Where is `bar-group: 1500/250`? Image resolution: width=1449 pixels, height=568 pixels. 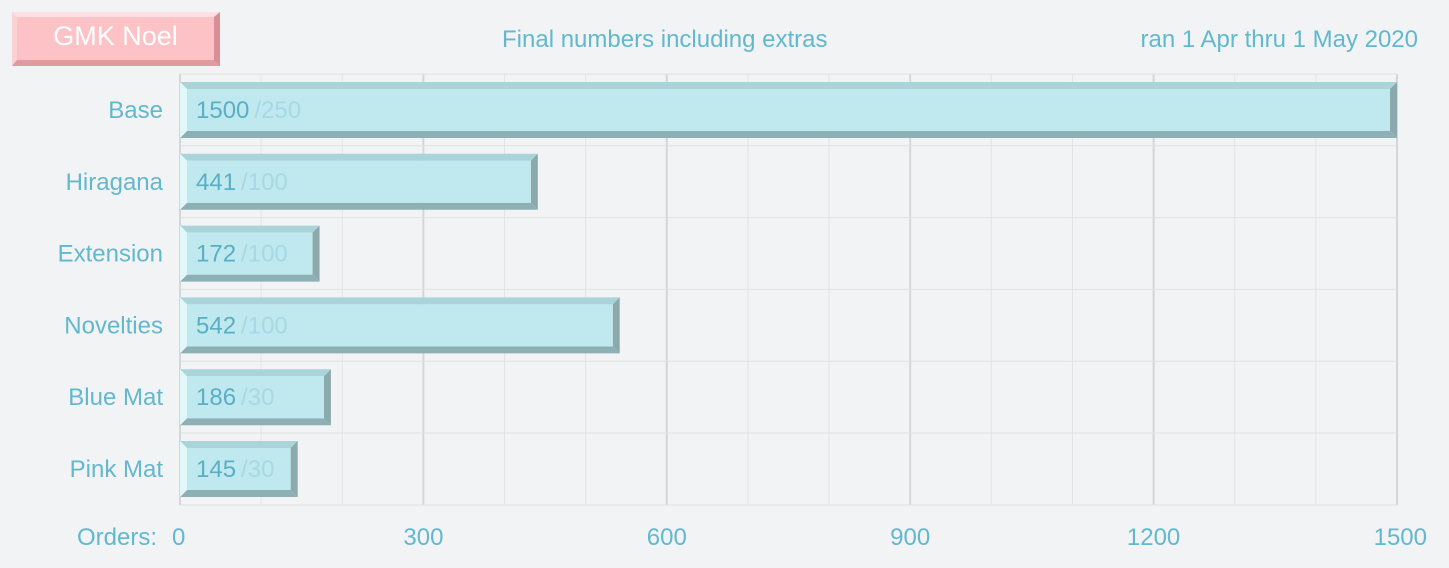
bar-group: 1500/250 is located at coordinates (788, 110).